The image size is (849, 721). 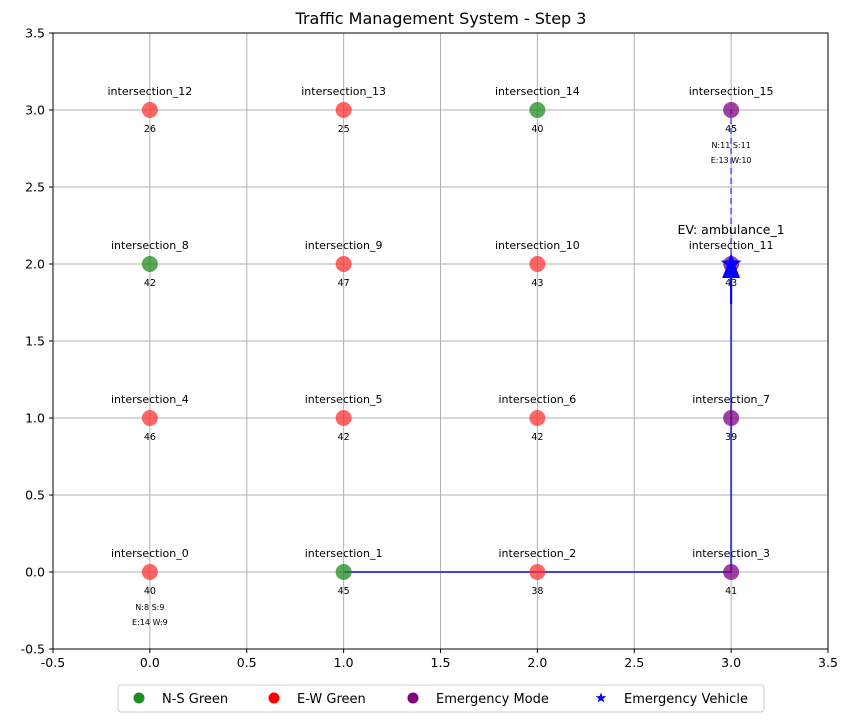 I want to click on intersection-node: intersection_14 40, so click(x=537, y=110).